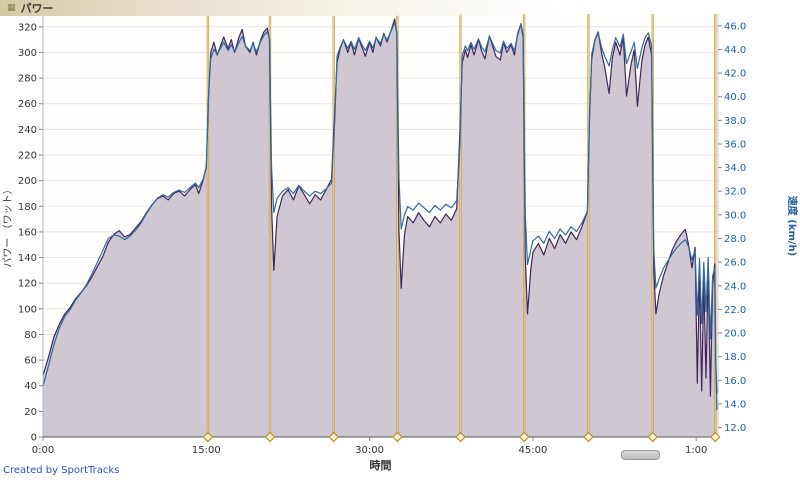  Describe the element at coordinates (34, 438) in the screenshot. I see `svg-text: 0` at that location.